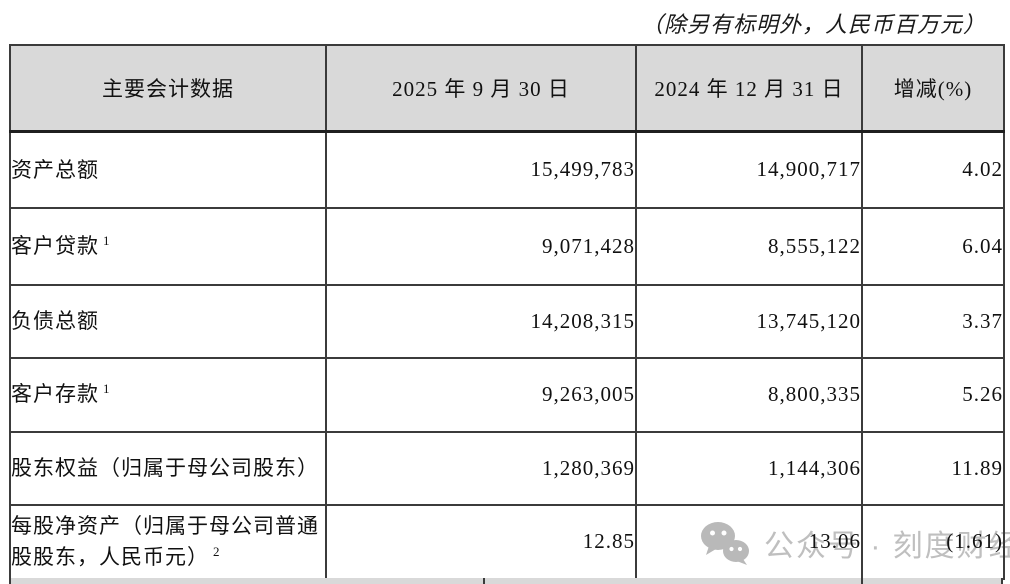  I want to click on value-2025: 15,499,783, so click(481, 169).